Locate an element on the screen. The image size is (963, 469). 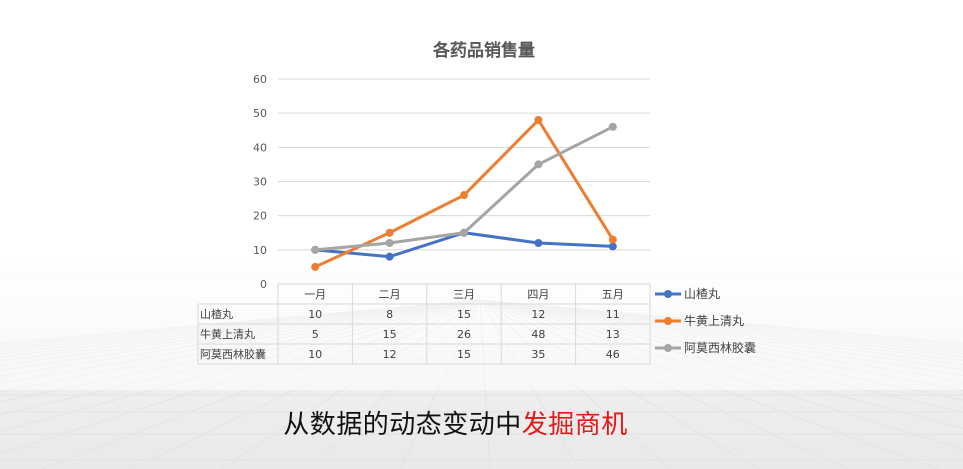
table-cell: 13 is located at coordinates (613, 334).